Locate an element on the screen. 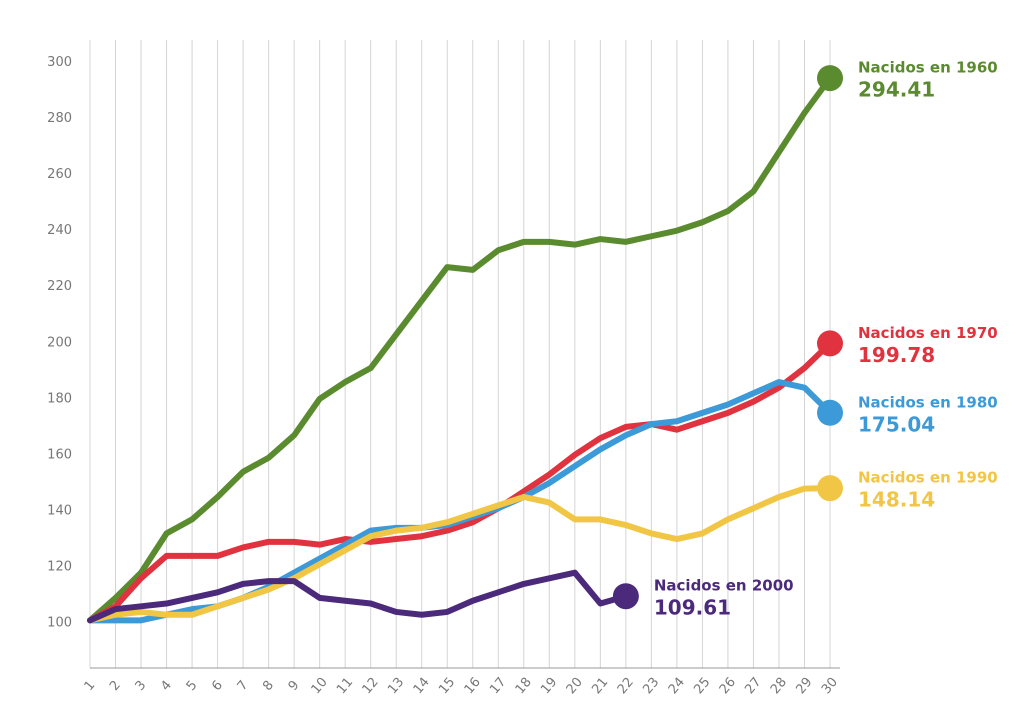  x-tick-label: 7 is located at coordinates (243, 686).